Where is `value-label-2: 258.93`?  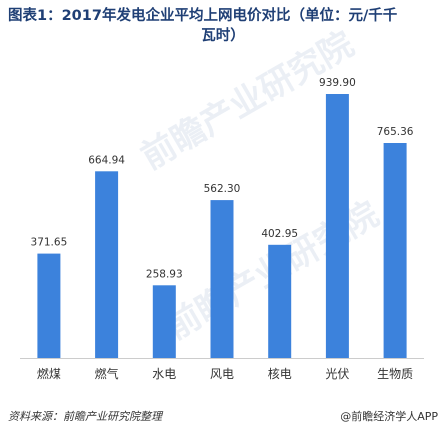 value-label-2: 258.93 is located at coordinates (164, 274).